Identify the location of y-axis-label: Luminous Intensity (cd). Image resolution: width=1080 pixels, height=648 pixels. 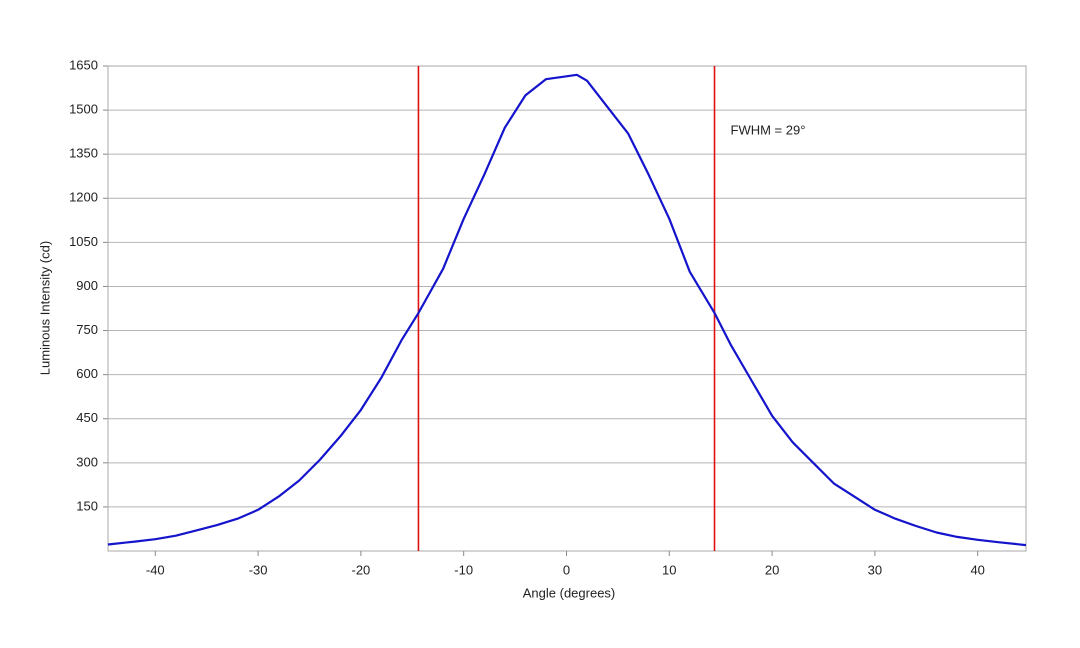
(44, 308).